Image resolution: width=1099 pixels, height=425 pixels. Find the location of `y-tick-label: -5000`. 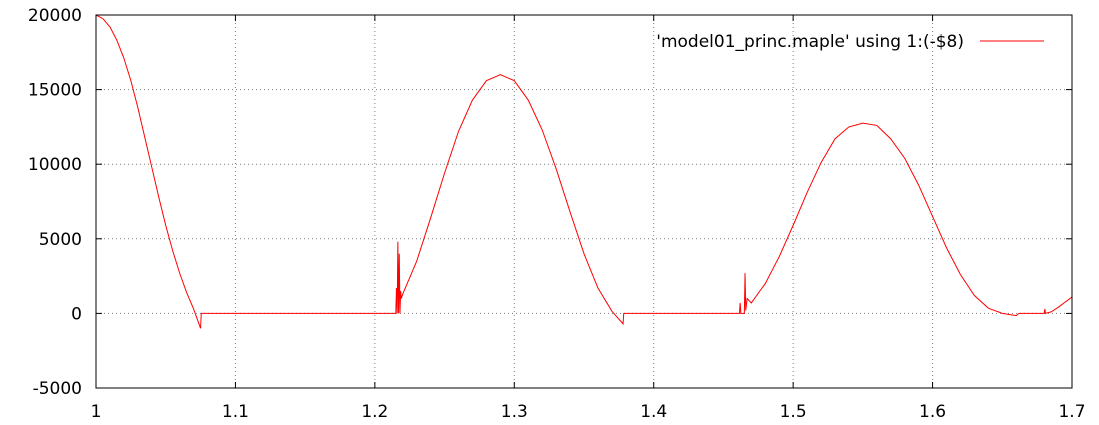

y-tick-label: -5000 is located at coordinates (57, 389).